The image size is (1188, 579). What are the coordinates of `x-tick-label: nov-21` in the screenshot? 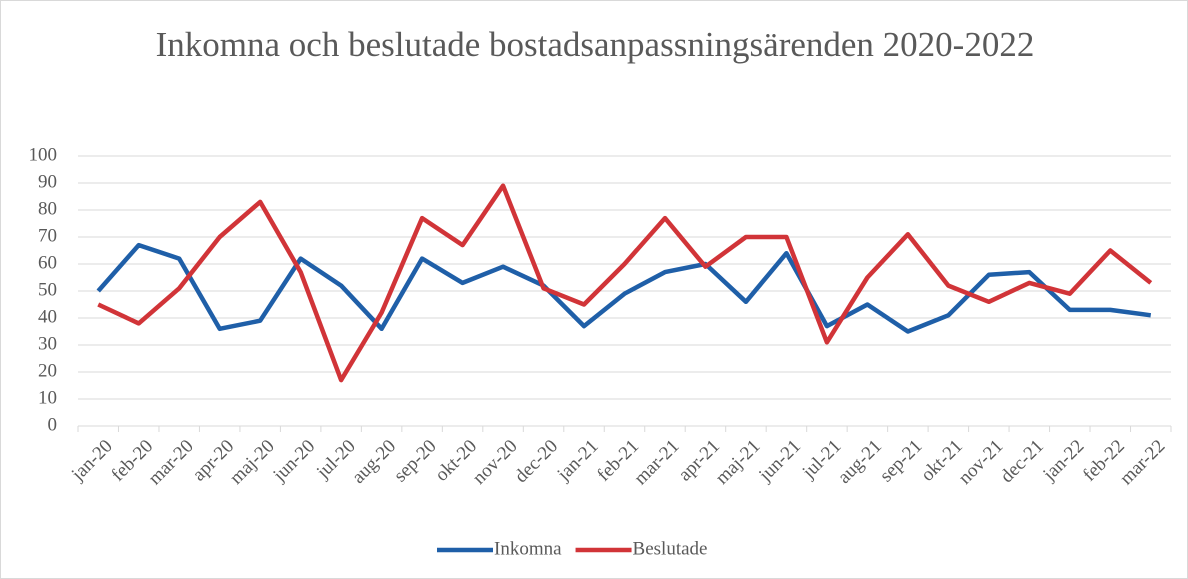 It's located at (981, 462).